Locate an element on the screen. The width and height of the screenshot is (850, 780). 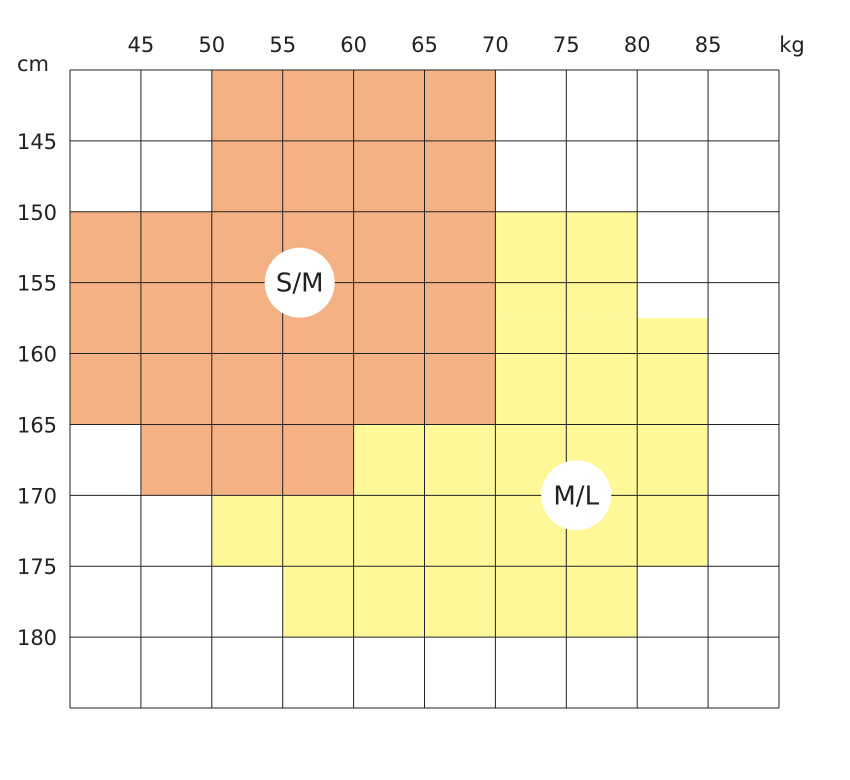
y-tick-label: 160 is located at coordinates (37, 355).